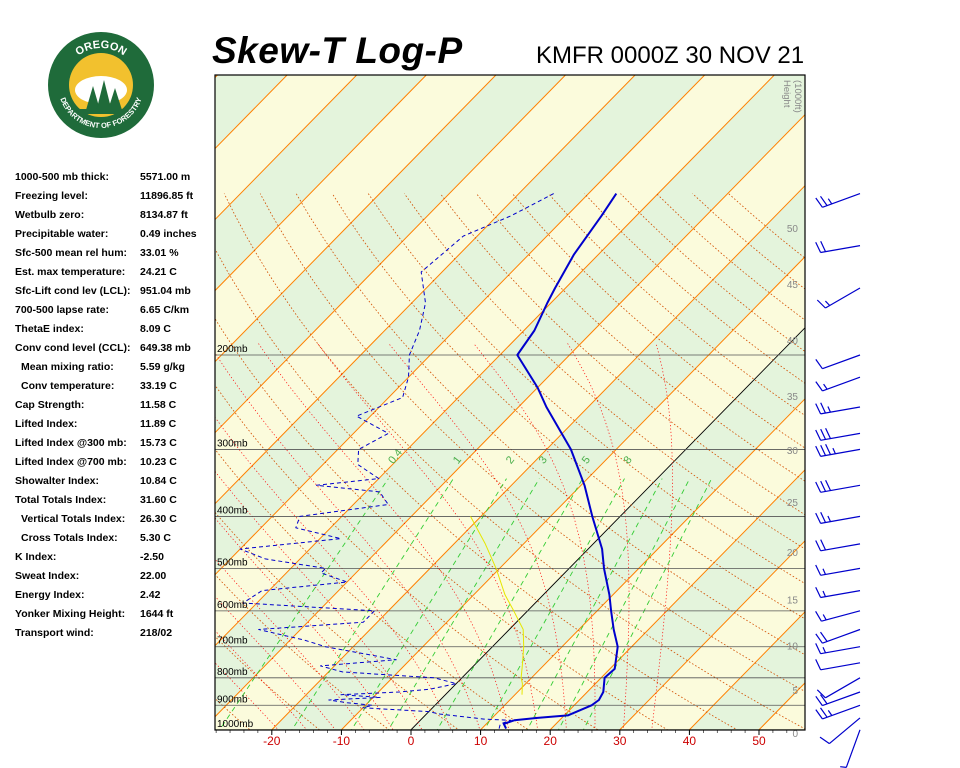  I want to click on x-tick-label: -10, so click(342, 741).